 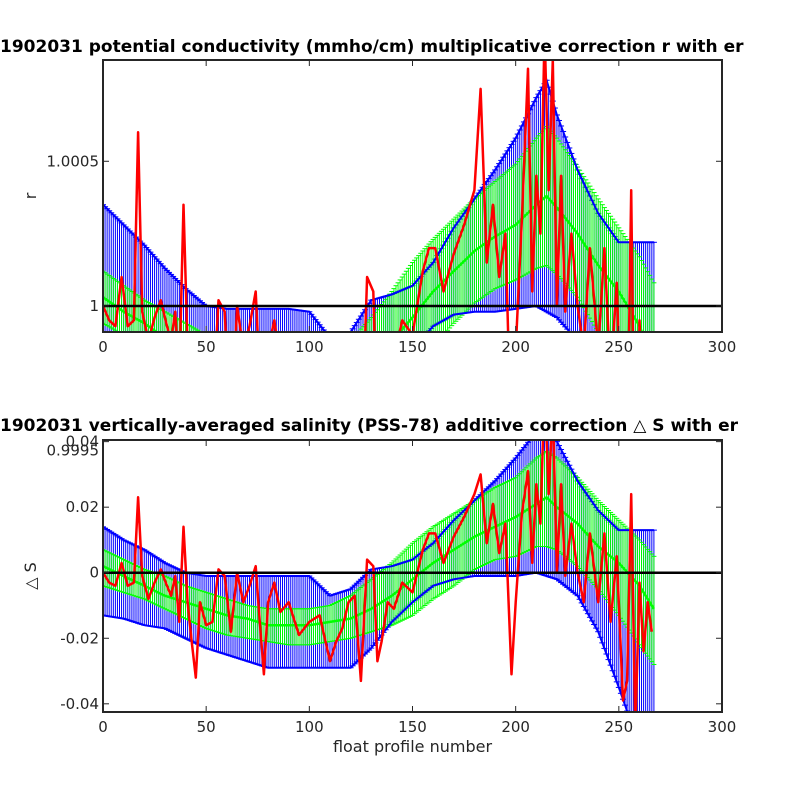 What do you see at coordinates (73, 161) in the screenshot?
I see `y-tick-label: 1.0005` at bounding box center [73, 161].